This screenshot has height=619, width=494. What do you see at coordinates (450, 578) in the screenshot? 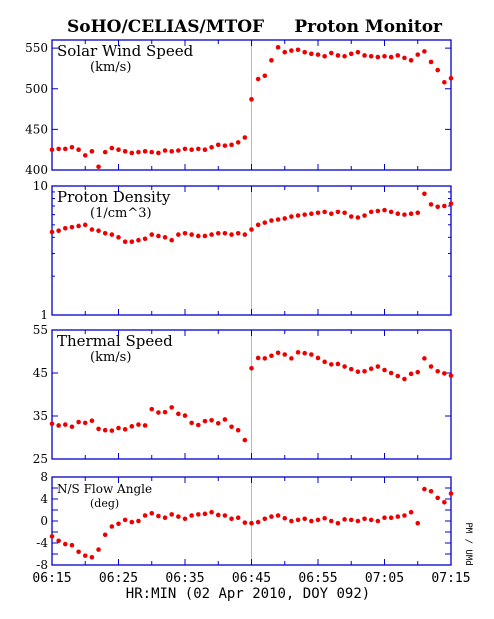
I see `x-tick-label: 07:15` at bounding box center [450, 578].